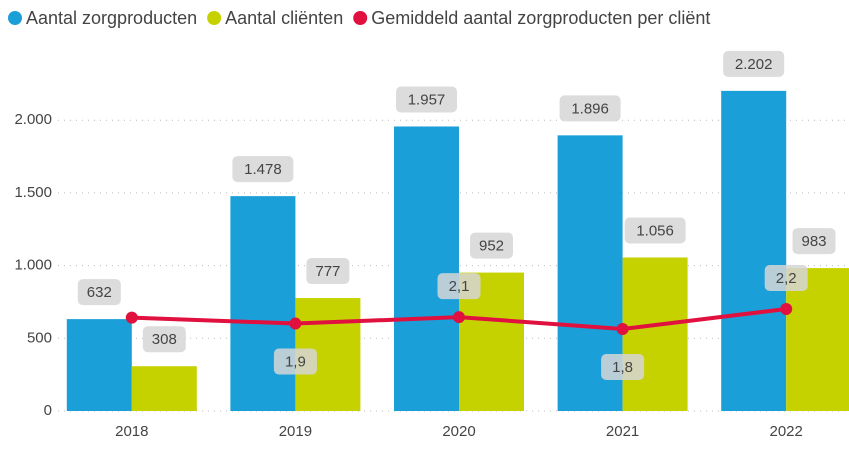  I want to click on data-label: 1,9, so click(295, 361).